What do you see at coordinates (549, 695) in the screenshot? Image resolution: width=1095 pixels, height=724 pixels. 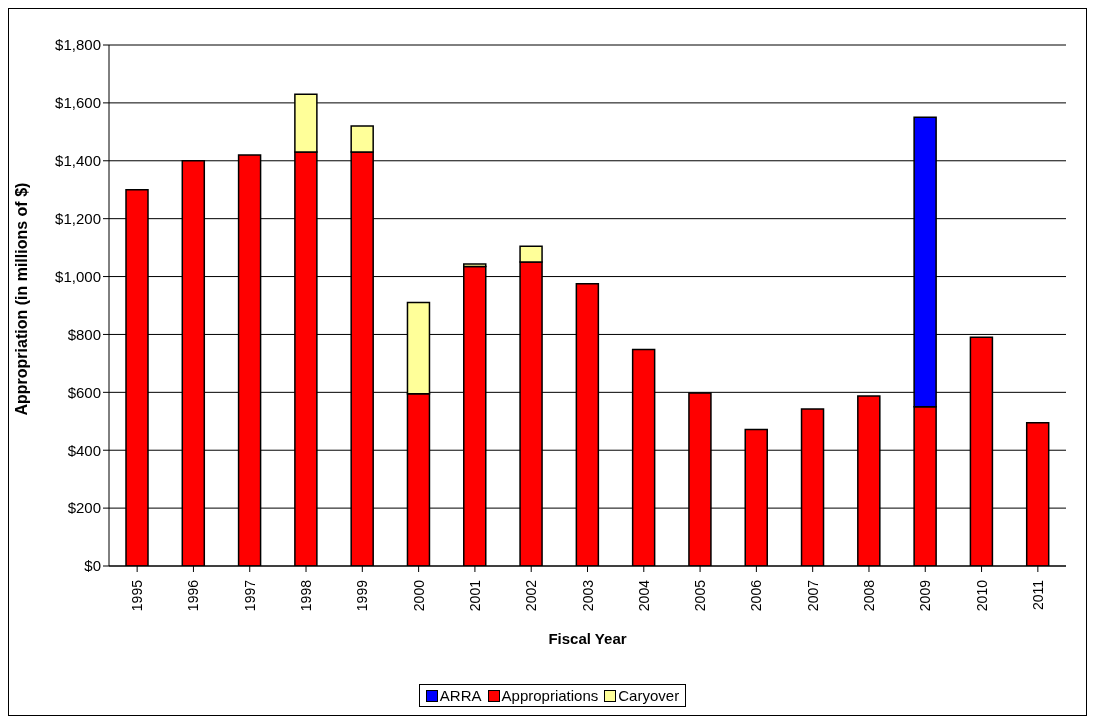 I see `legend-label: Appropriations` at bounding box center [549, 695].